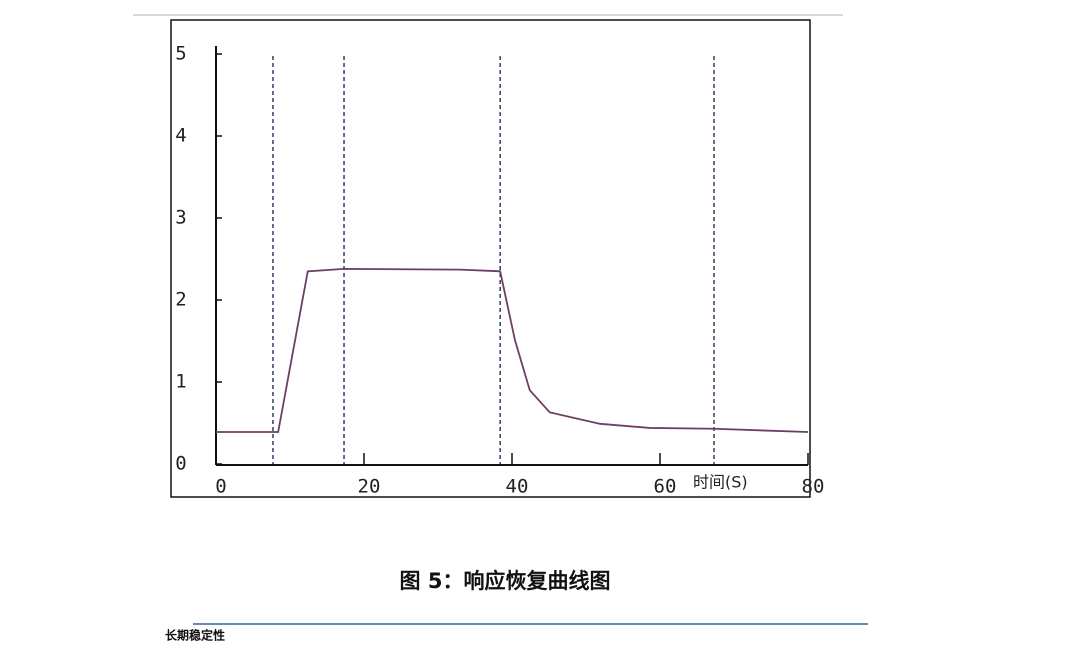 The height and width of the screenshot is (664, 1070). I want to click on x-tick-label: 0, so click(220, 487).